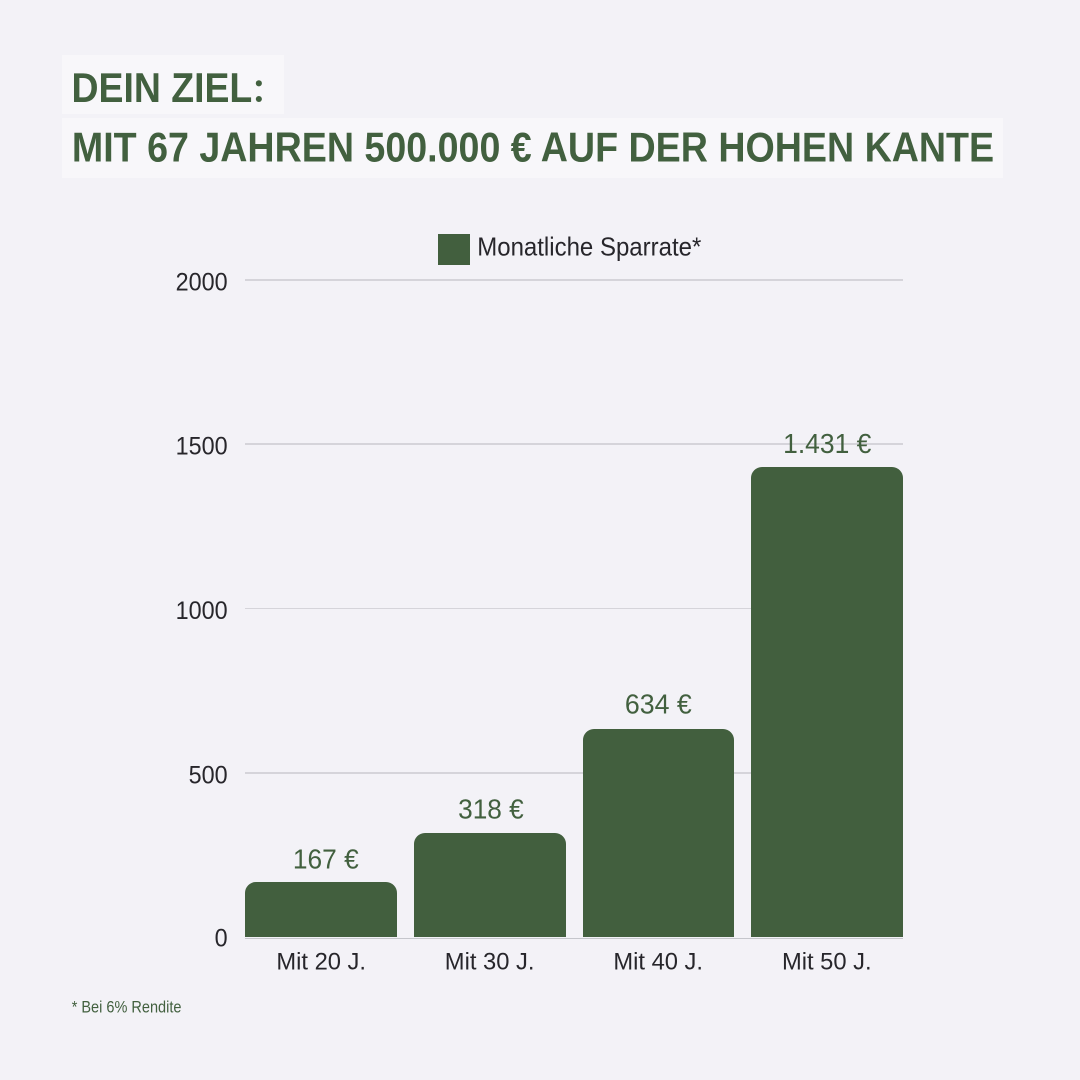 The image size is (1080, 1080). What do you see at coordinates (202, 611) in the screenshot?
I see `svg-text: 1000` at bounding box center [202, 611].